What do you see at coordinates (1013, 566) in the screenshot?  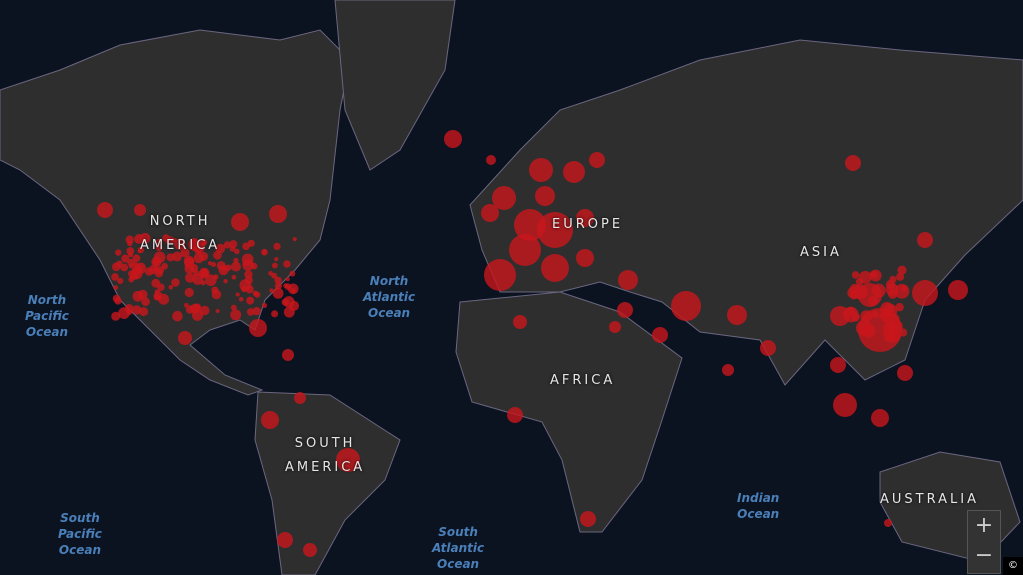 I see `attribution-icon: ©` at bounding box center [1013, 566].